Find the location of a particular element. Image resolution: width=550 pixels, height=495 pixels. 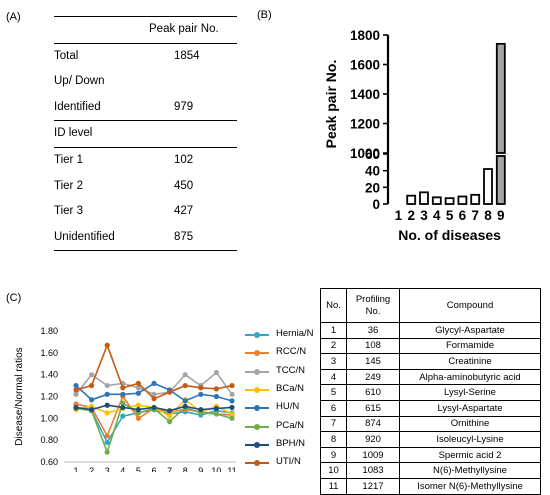

legend-label: HU/N is located at coordinates (288, 407).